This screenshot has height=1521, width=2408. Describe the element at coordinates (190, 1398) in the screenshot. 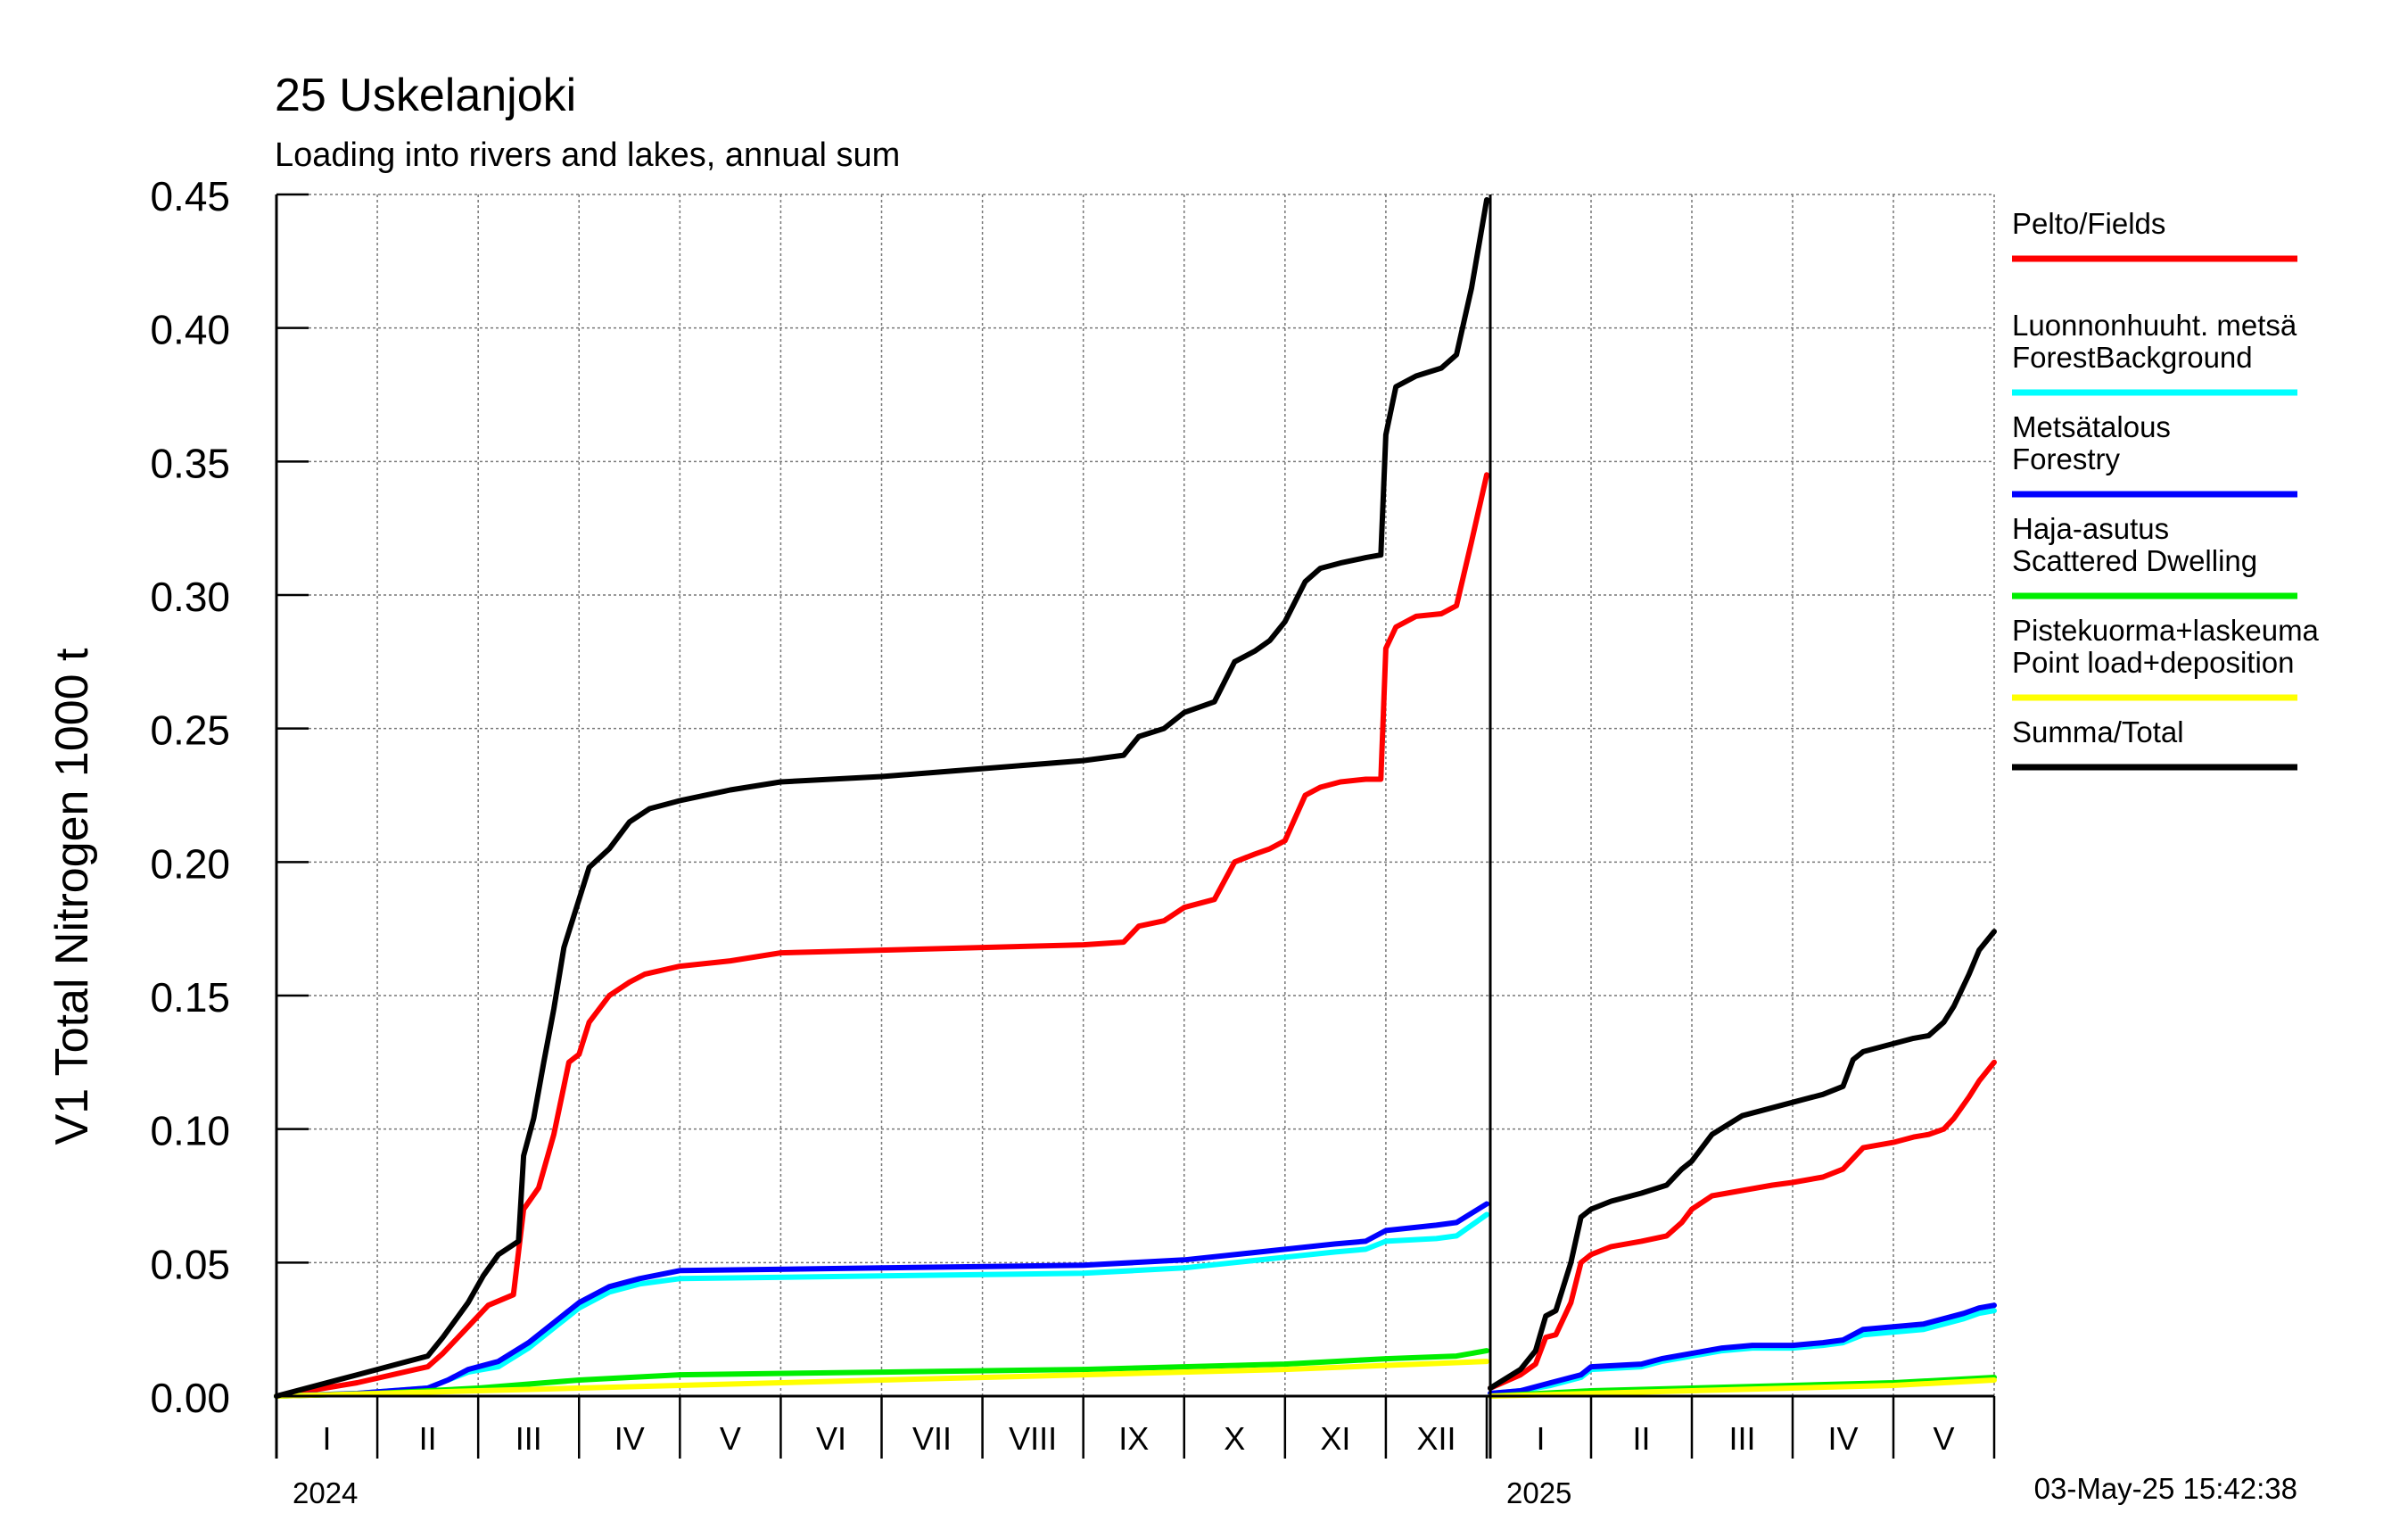

I see `y-tick-label: 0.00` at that location.